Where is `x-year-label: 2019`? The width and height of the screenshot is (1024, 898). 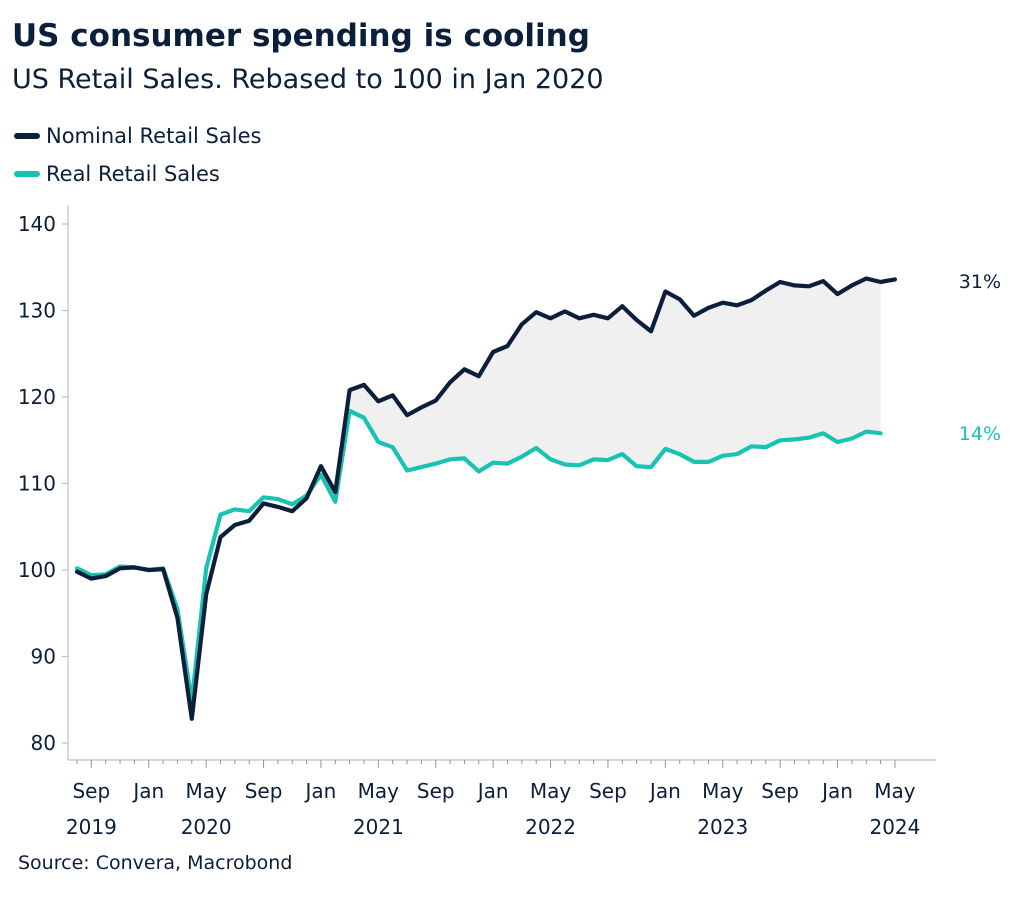
x-year-label: 2019 is located at coordinates (91, 827).